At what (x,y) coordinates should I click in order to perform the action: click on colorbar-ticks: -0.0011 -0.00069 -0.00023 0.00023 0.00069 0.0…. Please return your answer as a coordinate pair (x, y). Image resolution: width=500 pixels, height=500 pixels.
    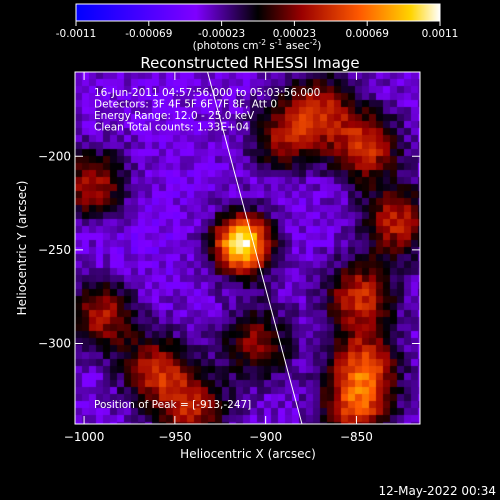
    Looking at the image, I should click on (257, 30).